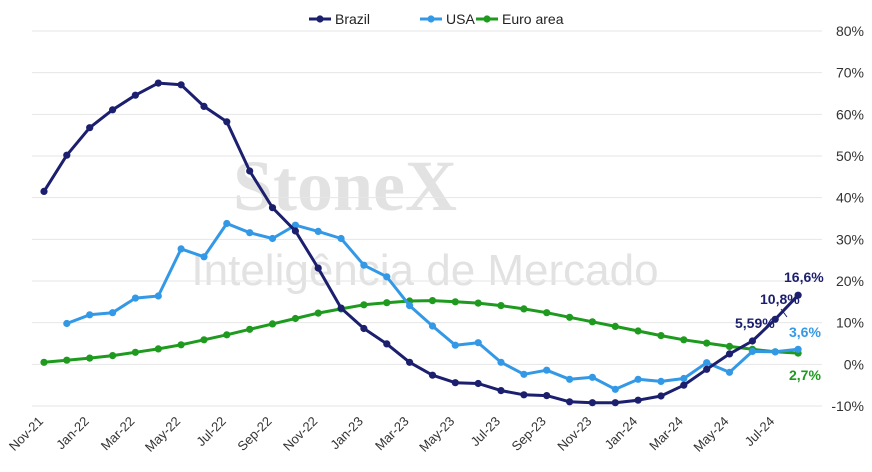 This screenshot has width=872, height=472. I want to click on y-tick-label: 60%, so click(850, 114).